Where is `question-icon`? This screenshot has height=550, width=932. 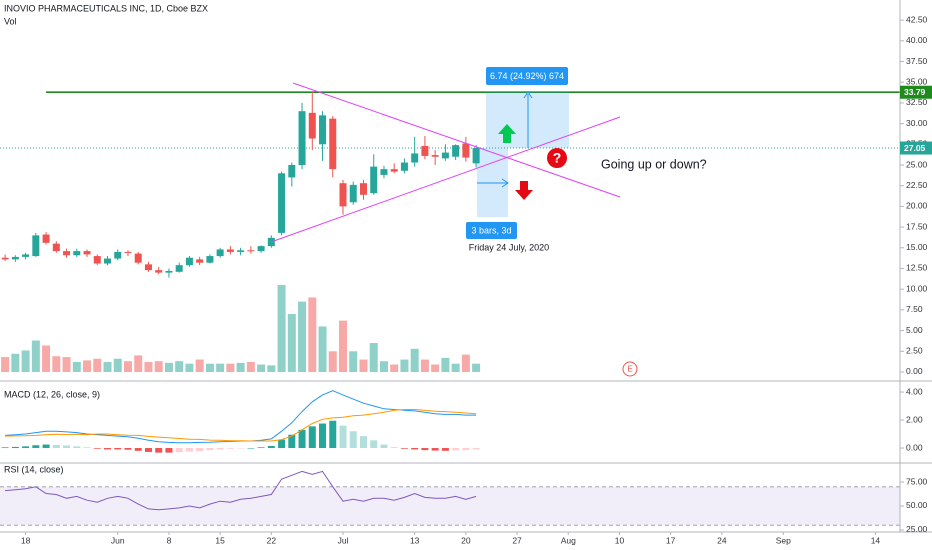 question-icon is located at coordinates (557, 158).